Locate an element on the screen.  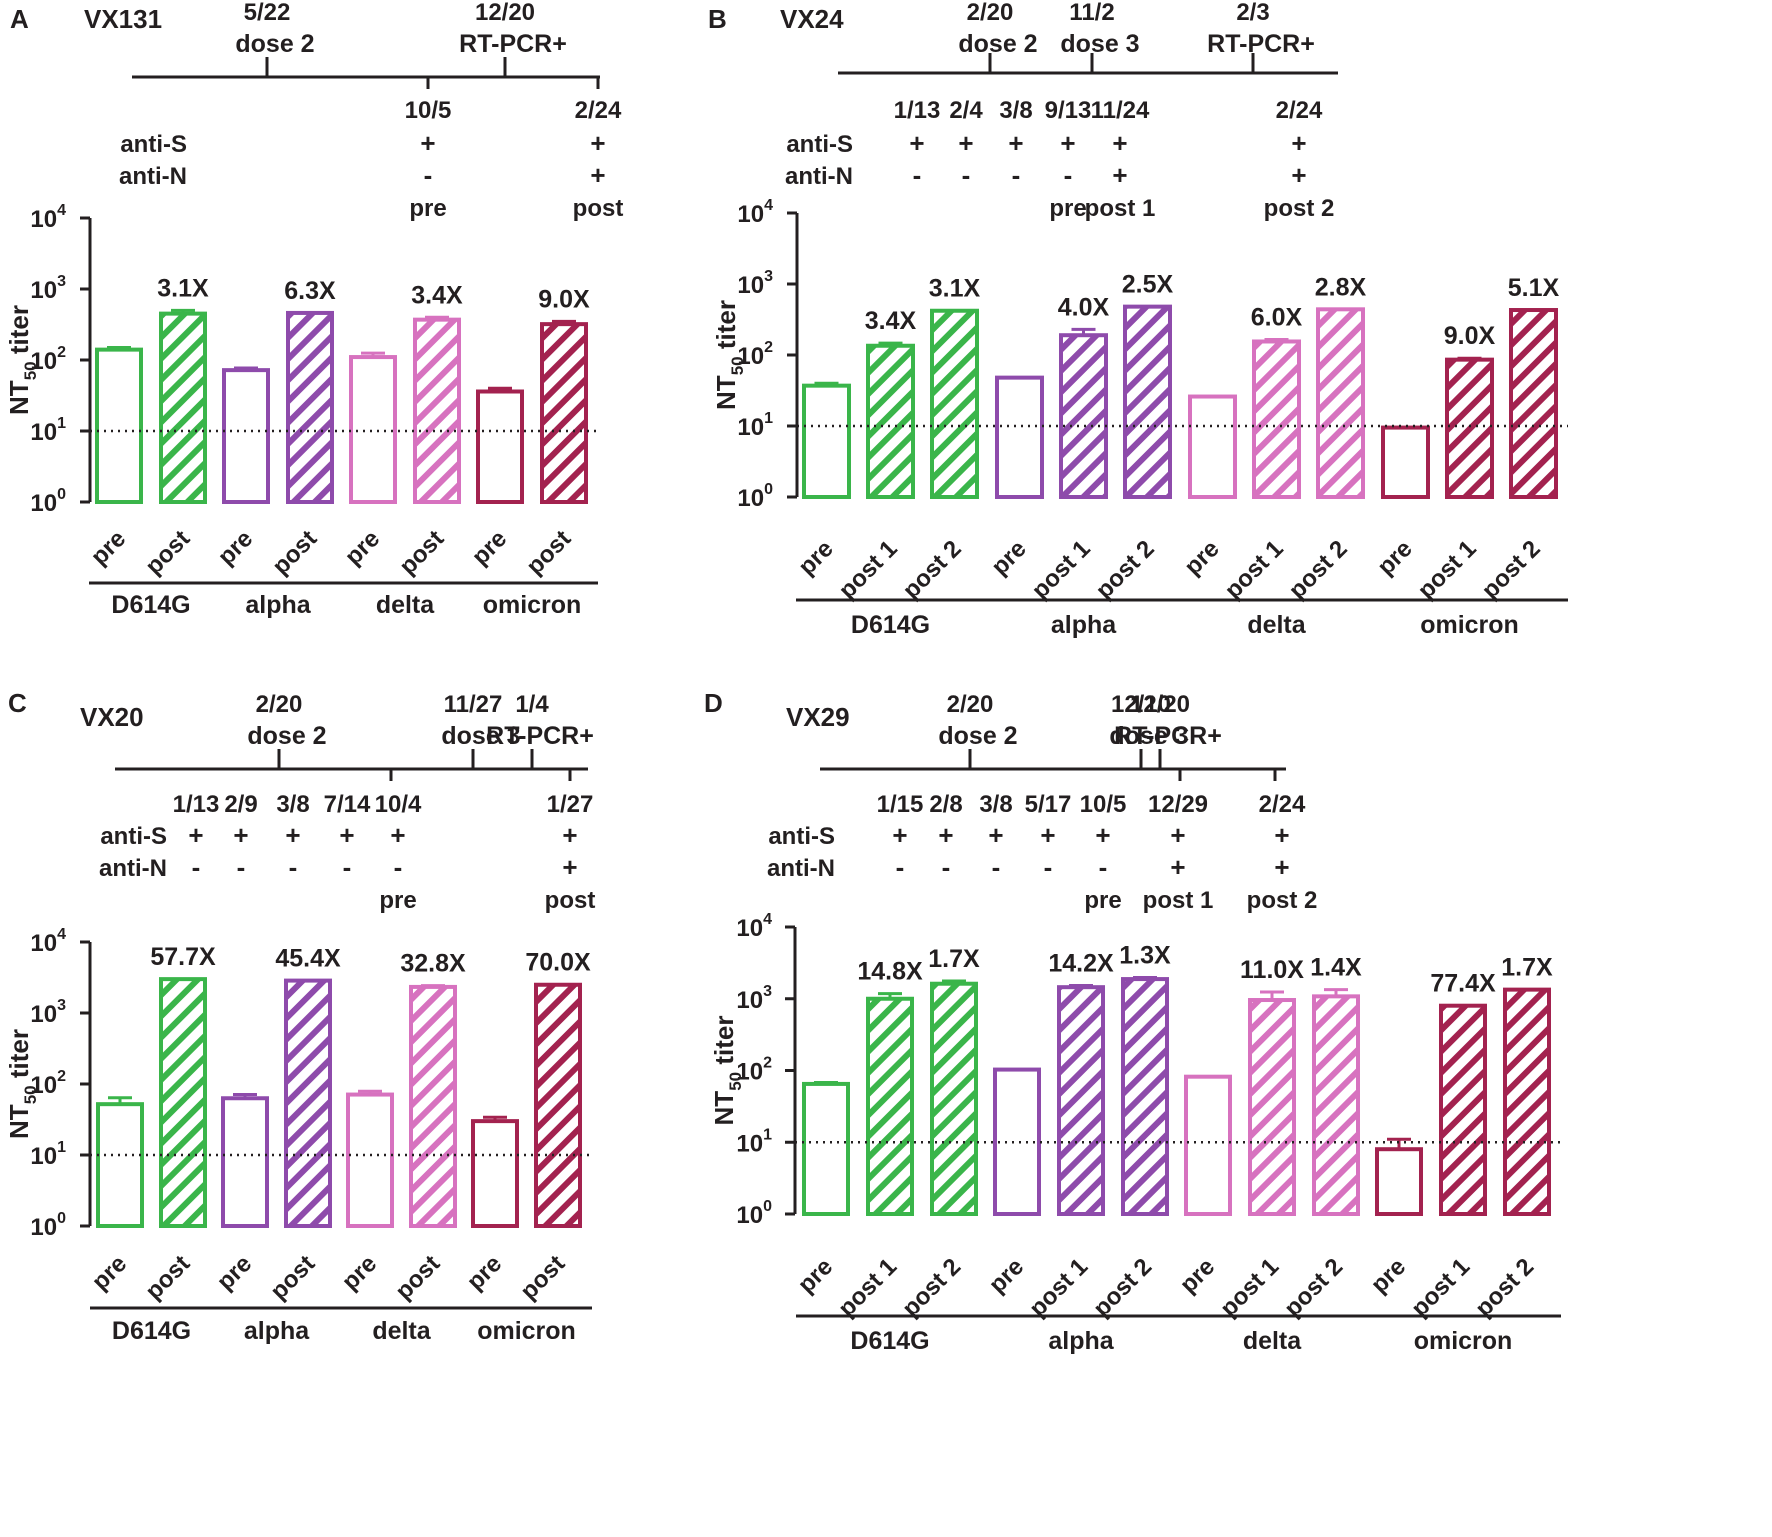
y-title-end: titer is located at coordinates (726, 328).